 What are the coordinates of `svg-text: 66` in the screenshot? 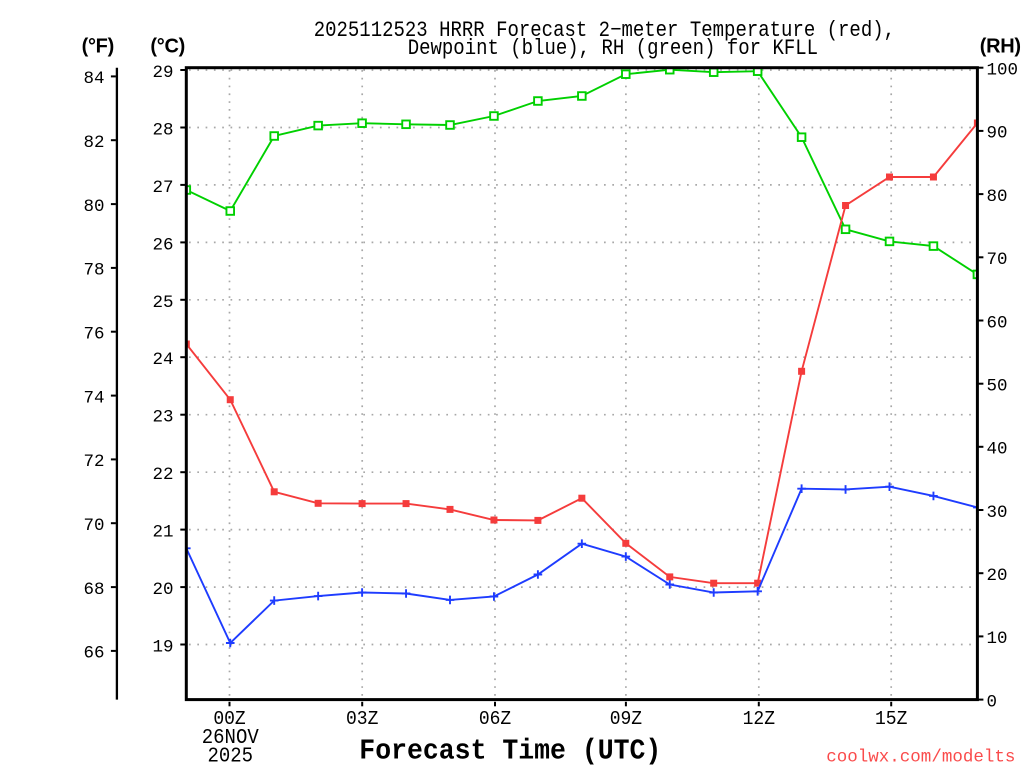 It's located at (93, 654).